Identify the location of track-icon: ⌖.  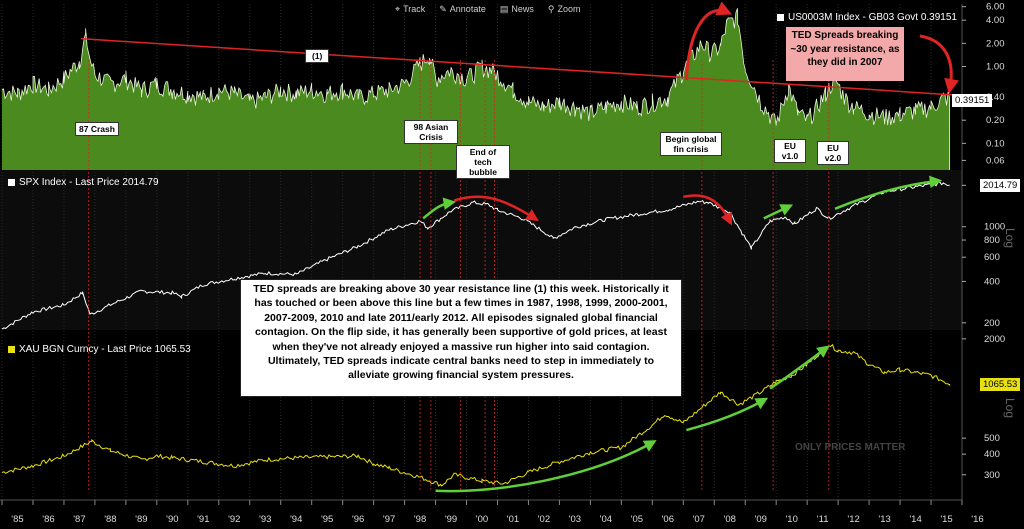
(398, 8).